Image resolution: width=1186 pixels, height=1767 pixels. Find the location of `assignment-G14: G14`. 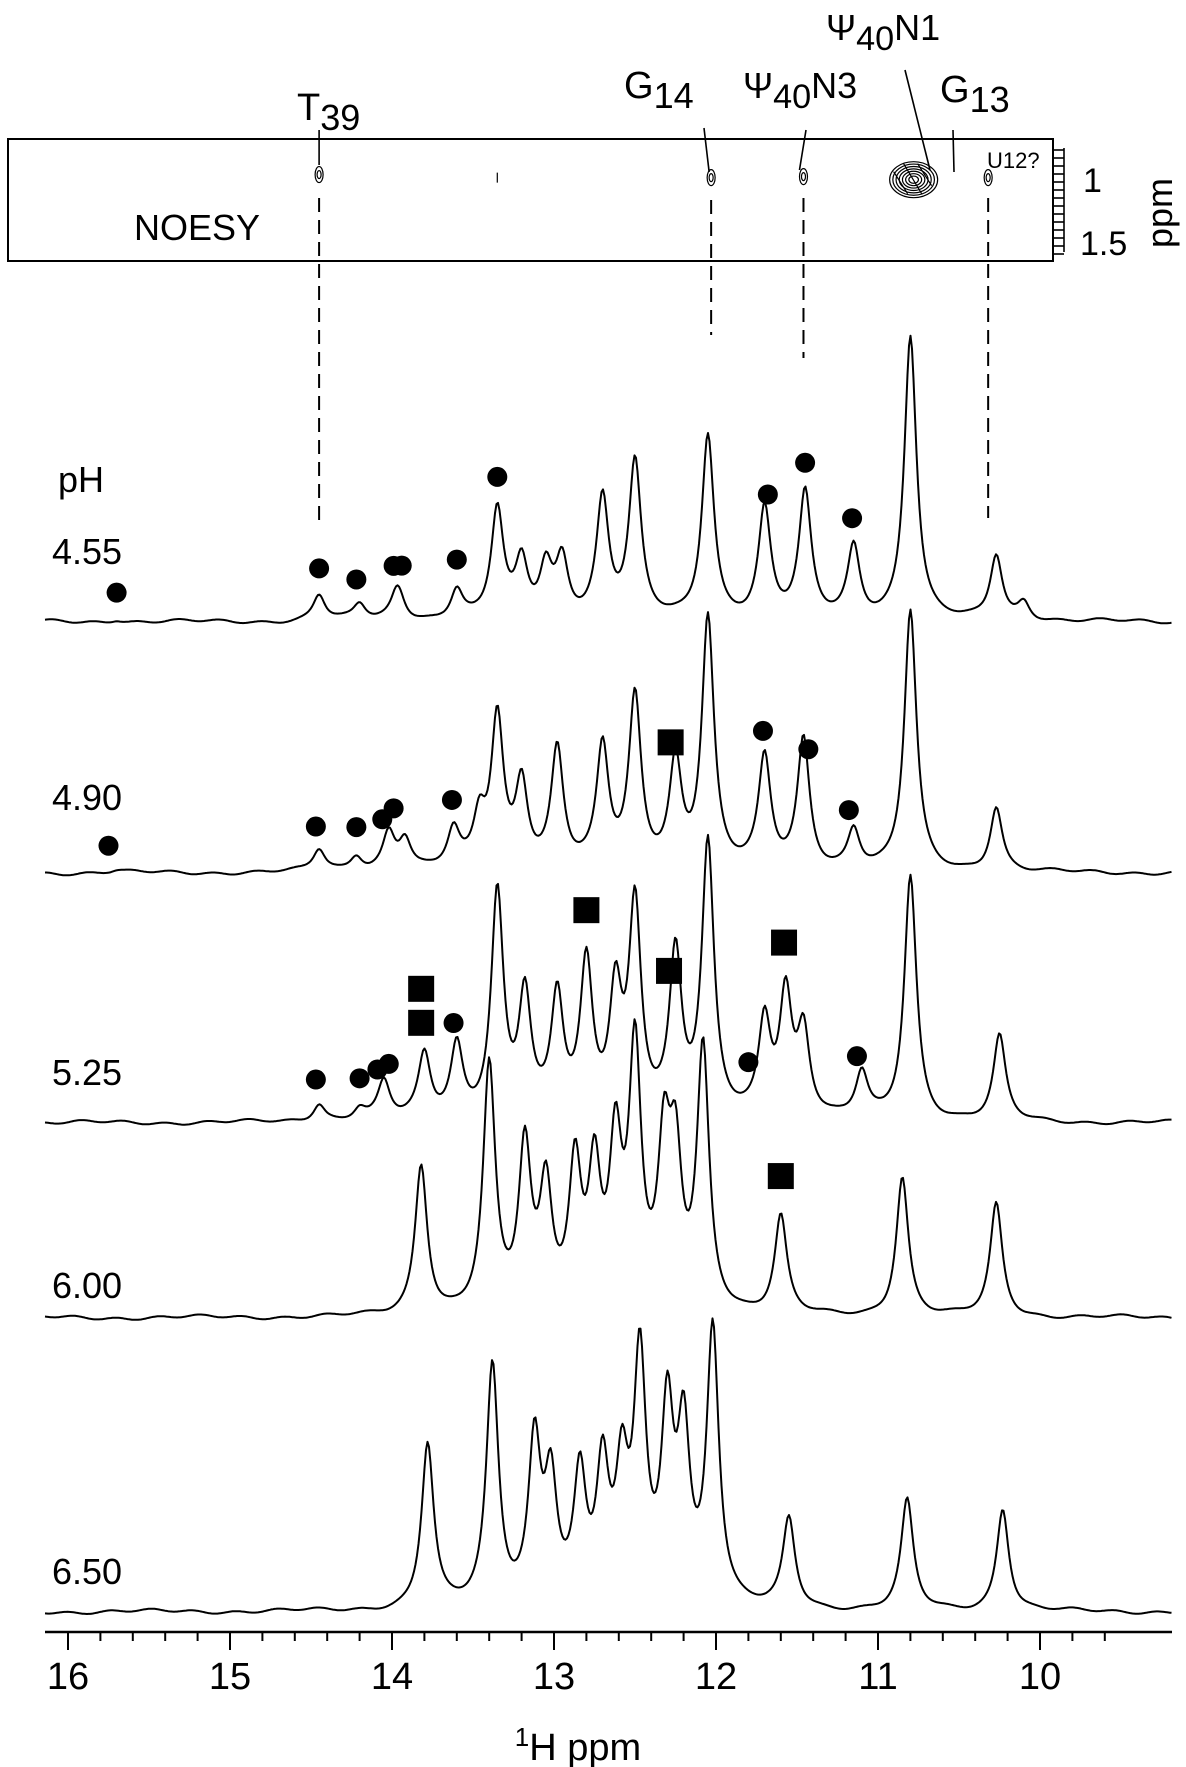

assignment-G14: G14 is located at coordinates (667, 119).